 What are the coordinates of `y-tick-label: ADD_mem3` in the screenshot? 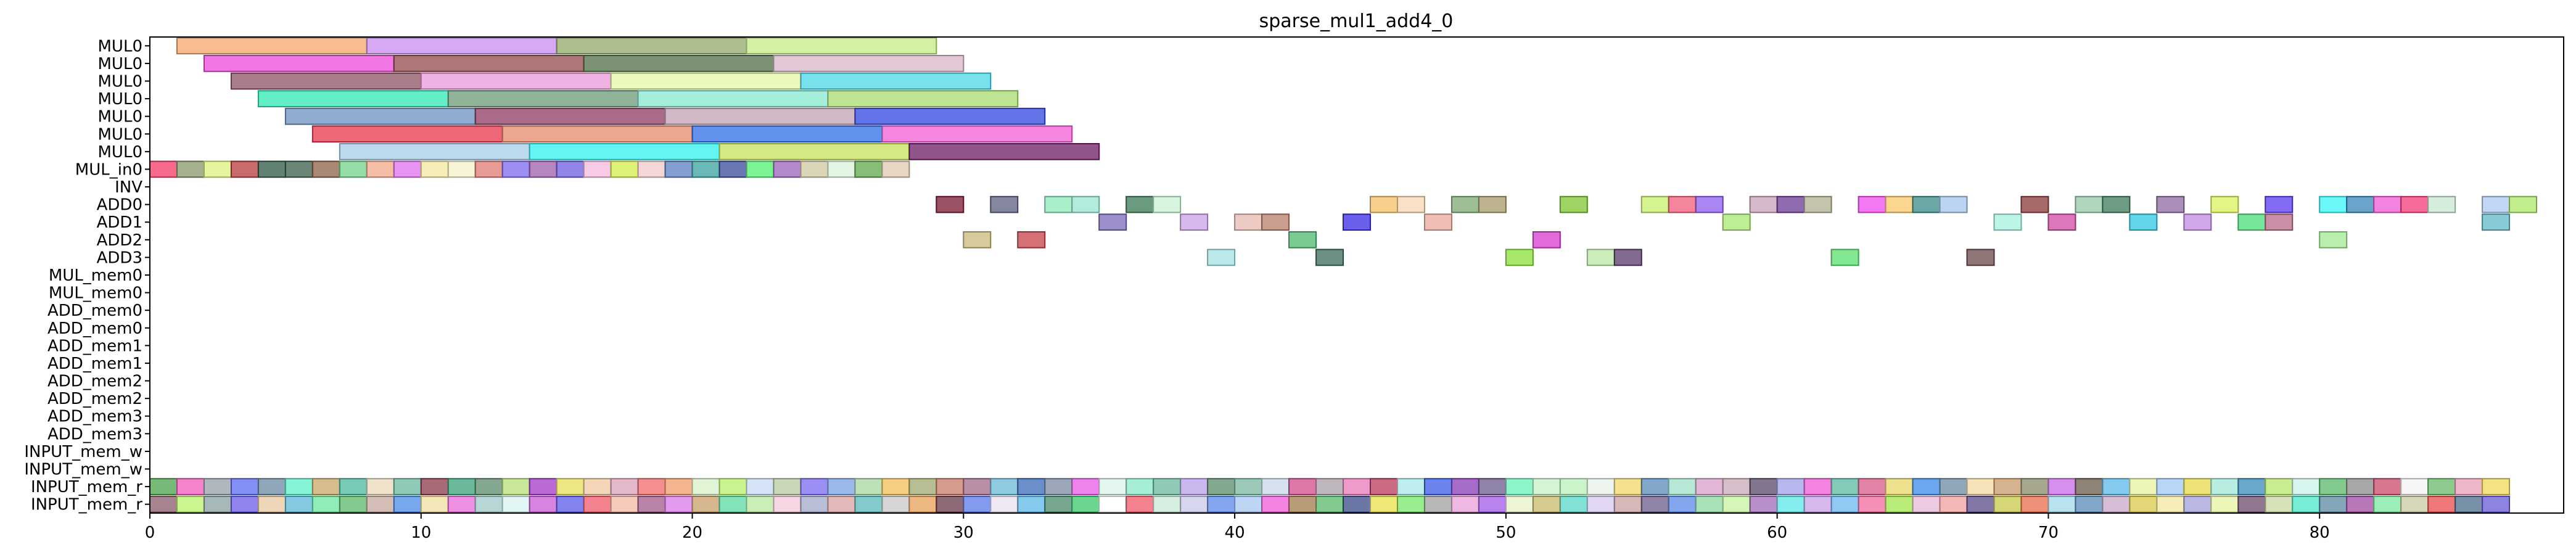 It's located at (94, 434).